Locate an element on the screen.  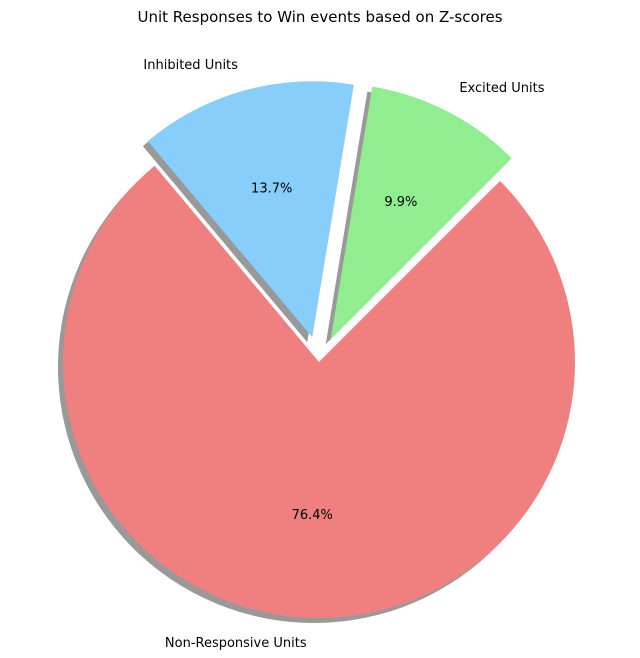
label-excited-units: Excited Units is located at coordinates (501, 88).